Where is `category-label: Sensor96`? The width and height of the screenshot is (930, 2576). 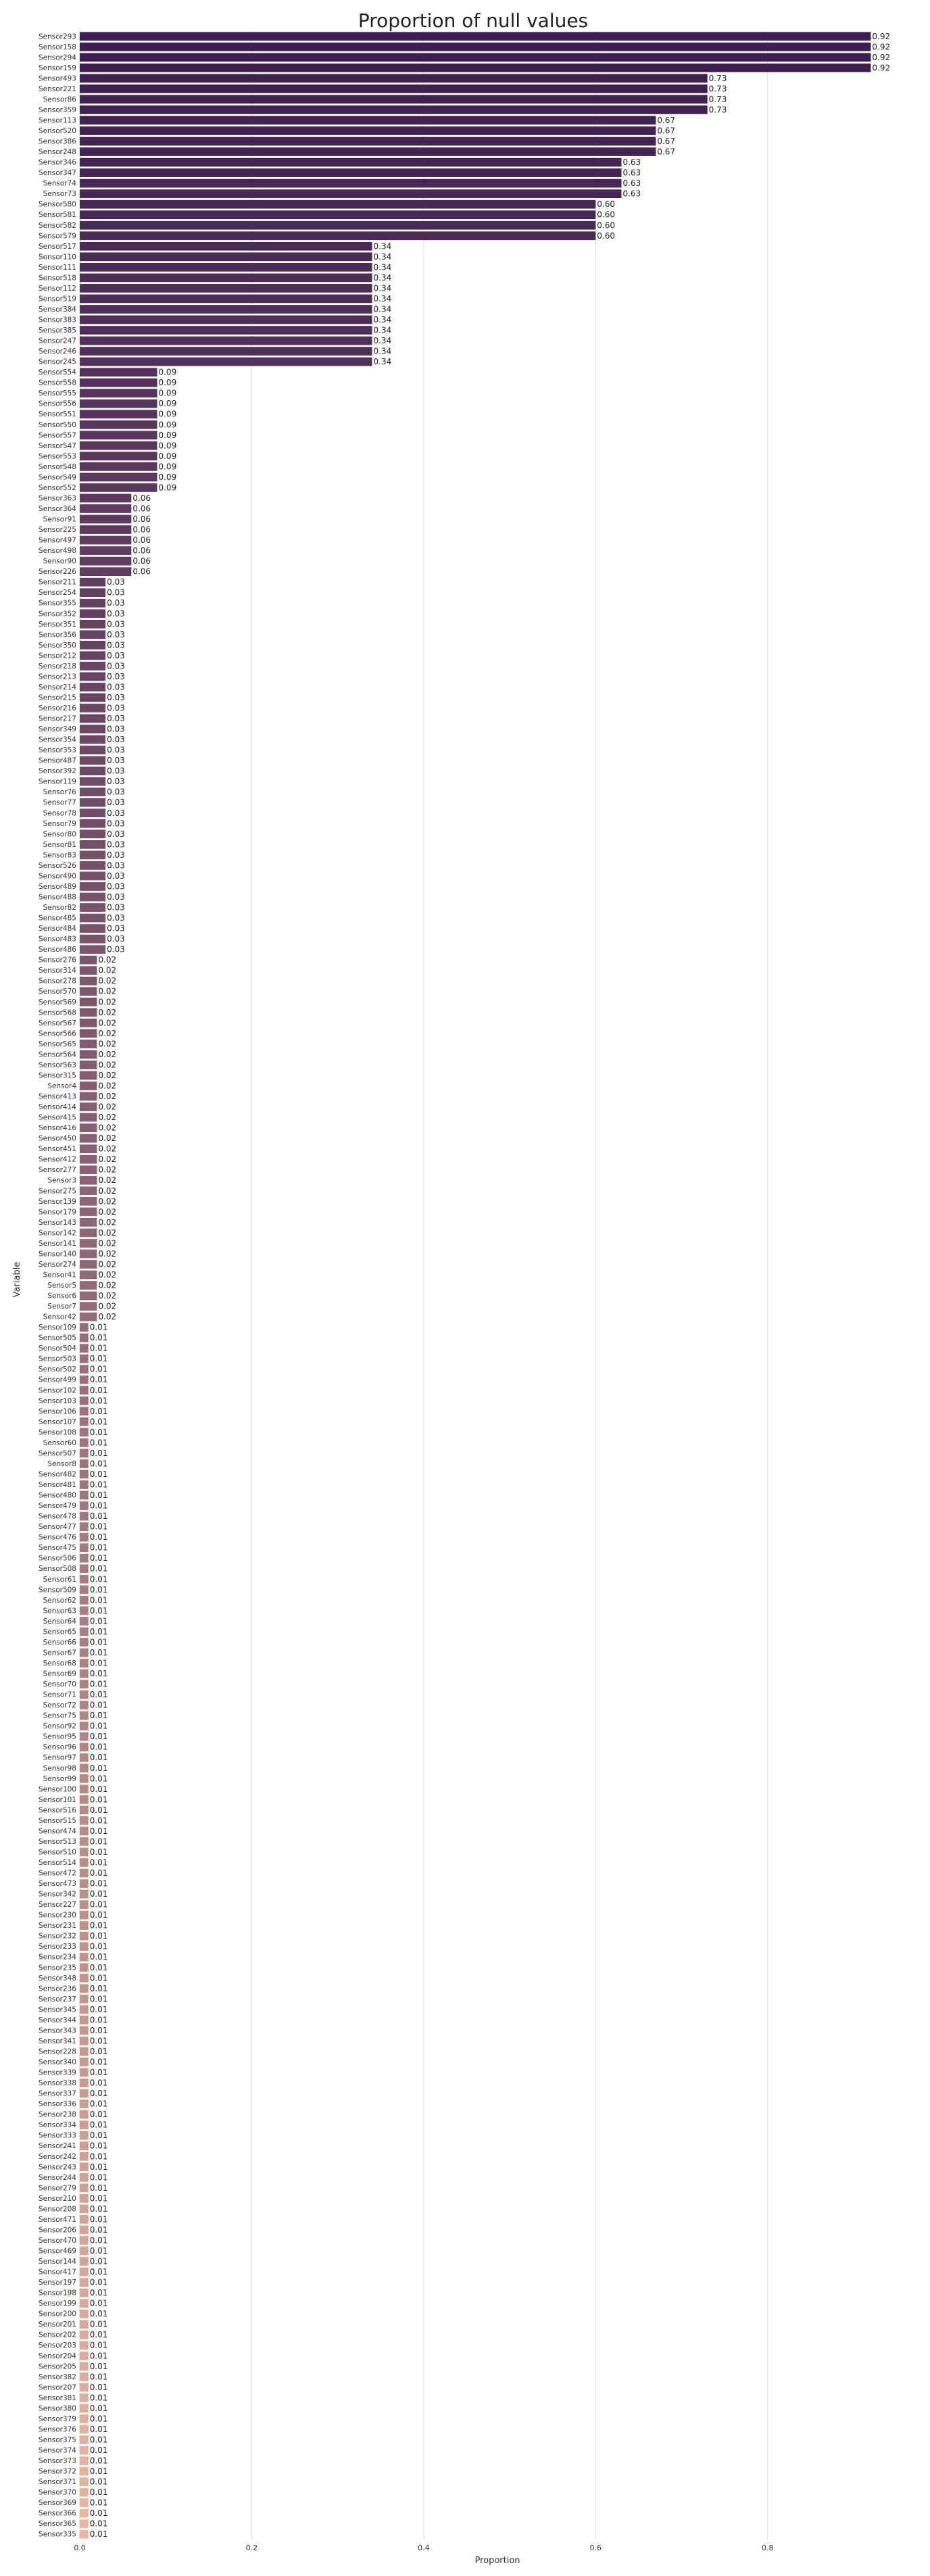
category-label: Sensor96 is located at coordinates (60, 1747).